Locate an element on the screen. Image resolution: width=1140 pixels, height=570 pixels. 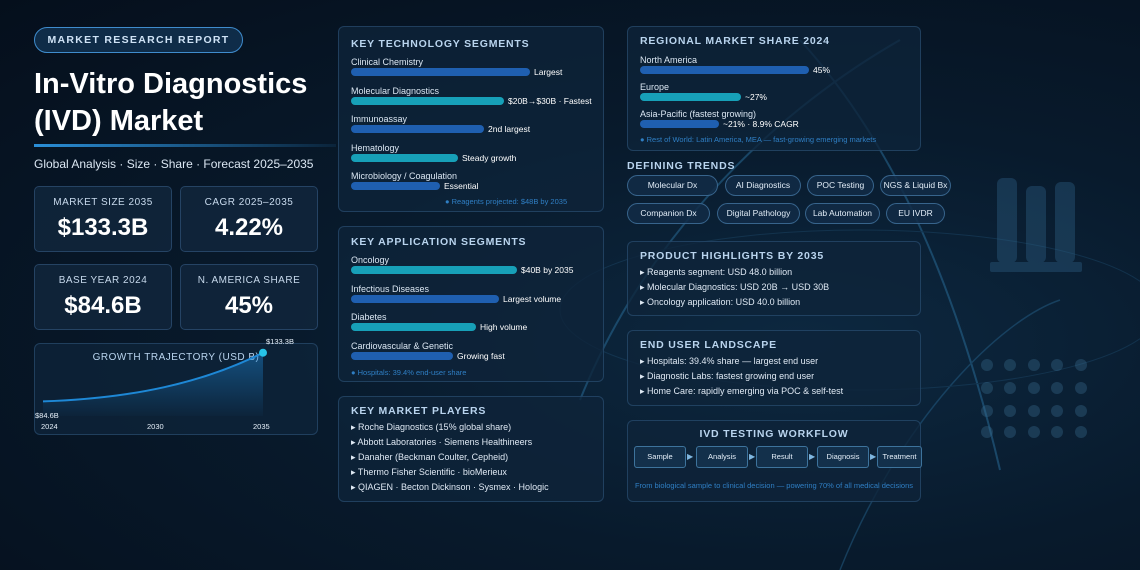
growth-chart-title: GROWTH TRAJECTORY (USD B) is located at coordinates (176, 357).